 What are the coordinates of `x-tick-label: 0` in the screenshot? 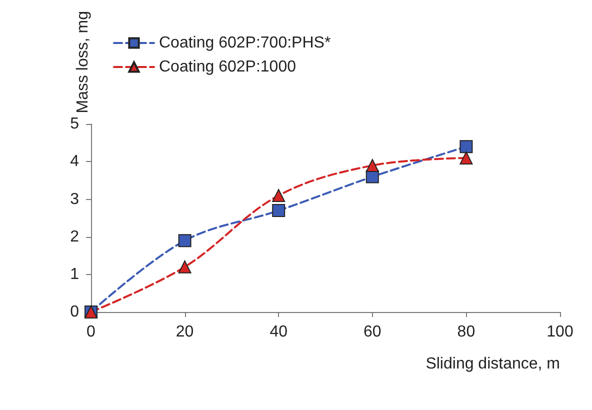 It's located at (91, 332).